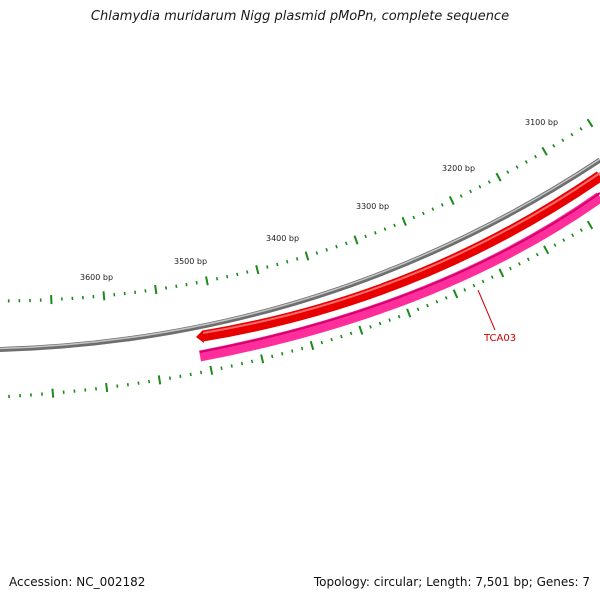  Describe the element at coordinates (458, 168) in the screenshot. I see `scale-label-3200: 3200 bp` at that location.